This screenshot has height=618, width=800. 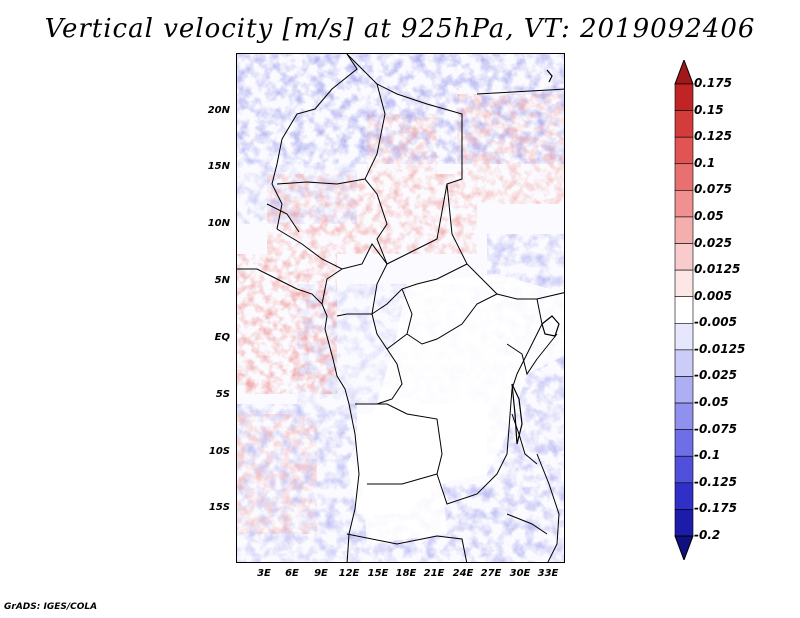 I want to click on lon-label-6e: 6E, so click(x=292, y=573).